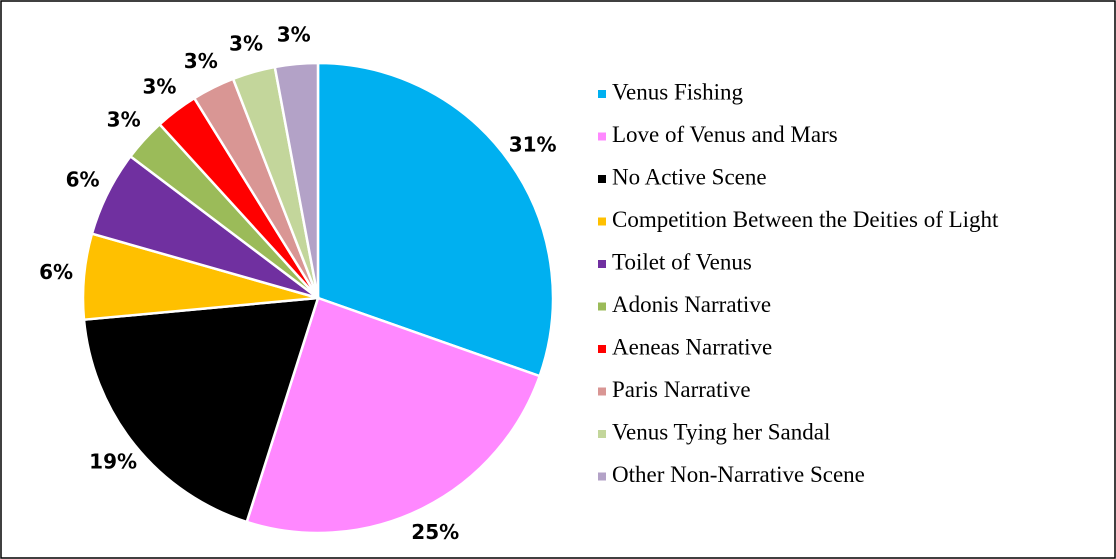  I want to click on value-label: 31%, so click(533, 145).